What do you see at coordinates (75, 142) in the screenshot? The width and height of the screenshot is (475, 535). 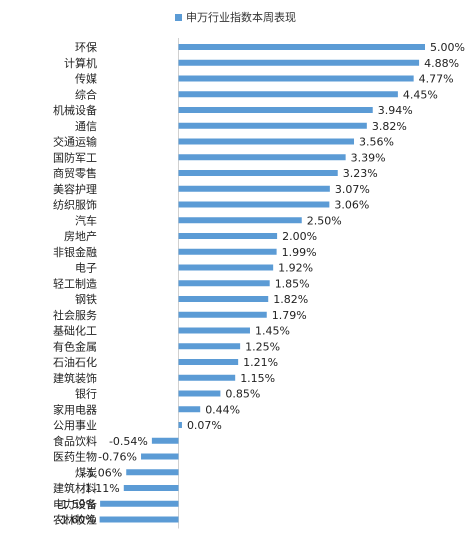 I see `category-label: 交通运输` at bounding box center [75, 142].